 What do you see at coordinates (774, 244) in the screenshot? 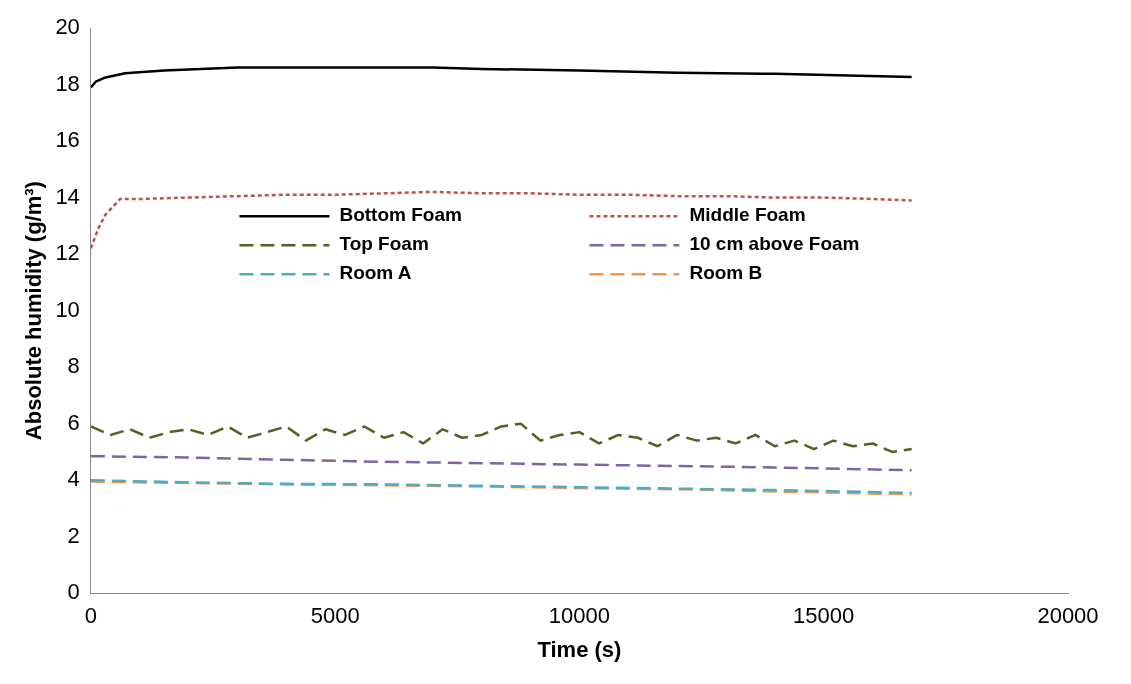
I see `legend-label: 10 cm above Foam` at bounding box center [774, 244].